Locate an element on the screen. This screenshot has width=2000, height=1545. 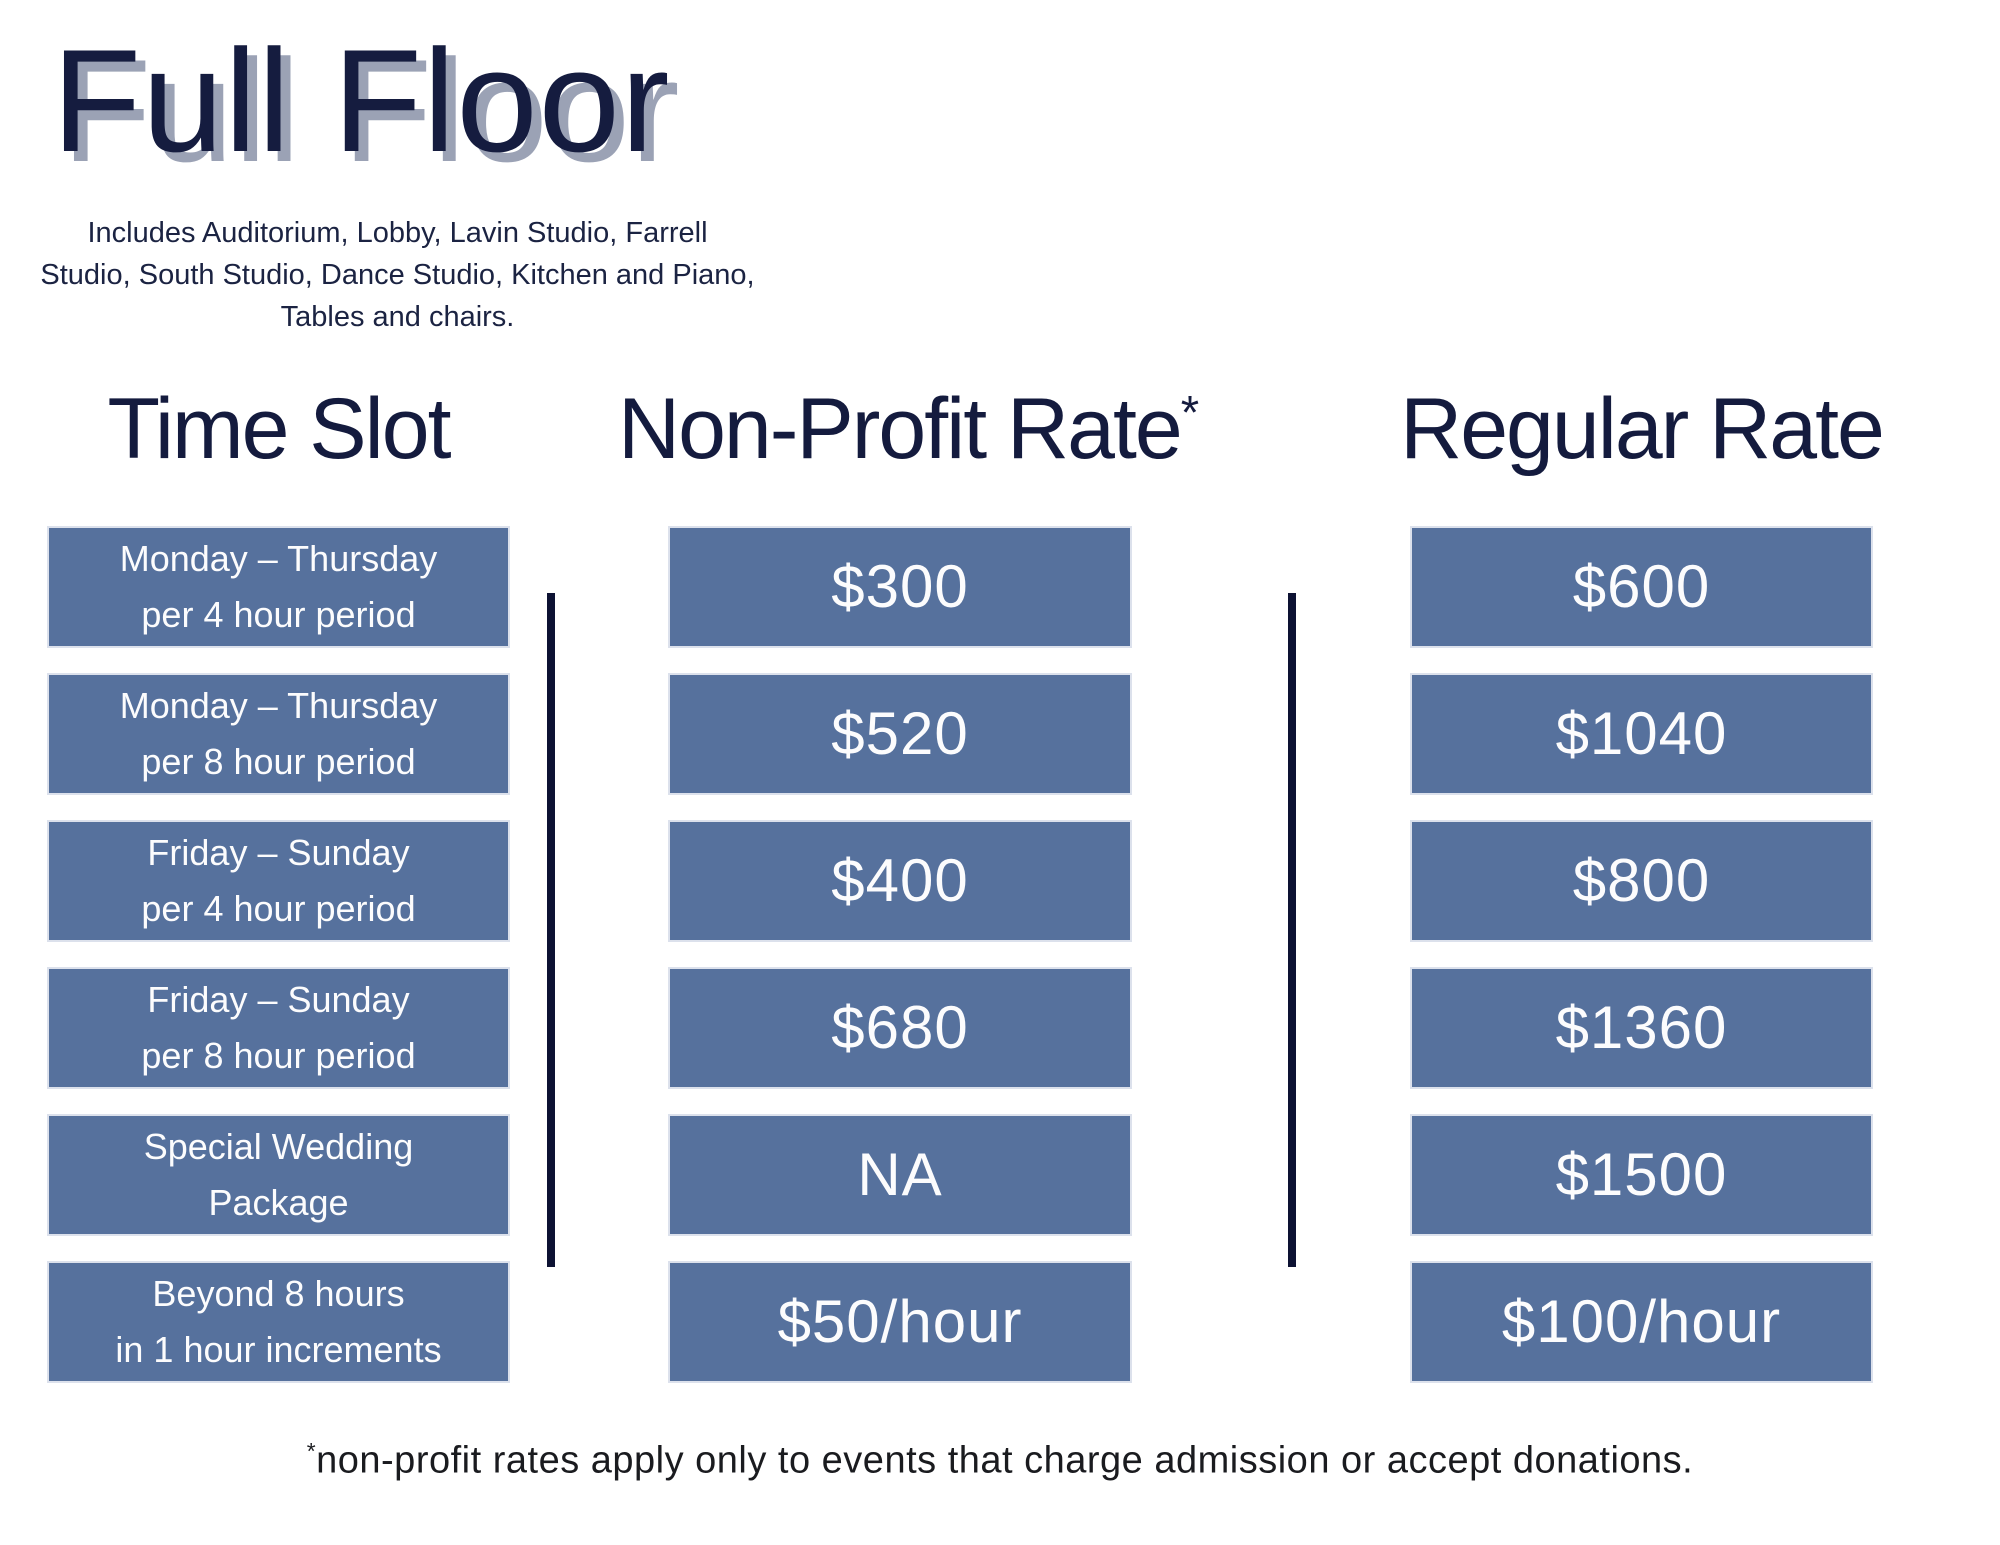
time-slot-cell: Special Wedding Package is located at coordinates (278, 1175).